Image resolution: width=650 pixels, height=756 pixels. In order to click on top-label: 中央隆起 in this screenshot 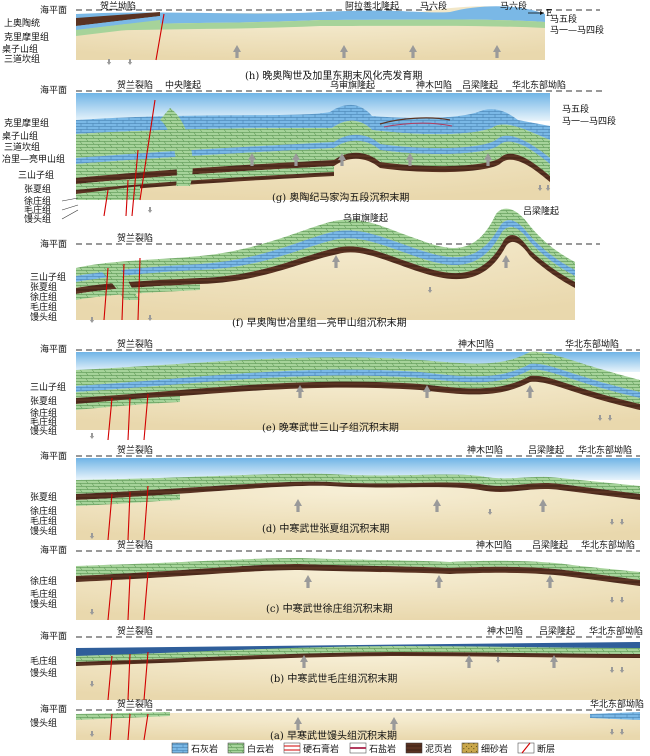, I will do `click(183, 85)`.